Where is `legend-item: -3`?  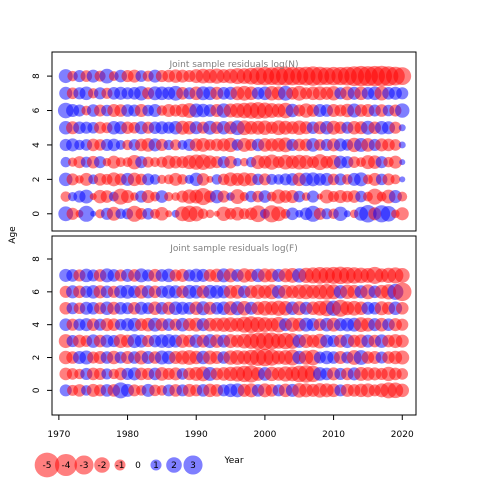
legend-item: -3 is located at coordinates (84, 465).